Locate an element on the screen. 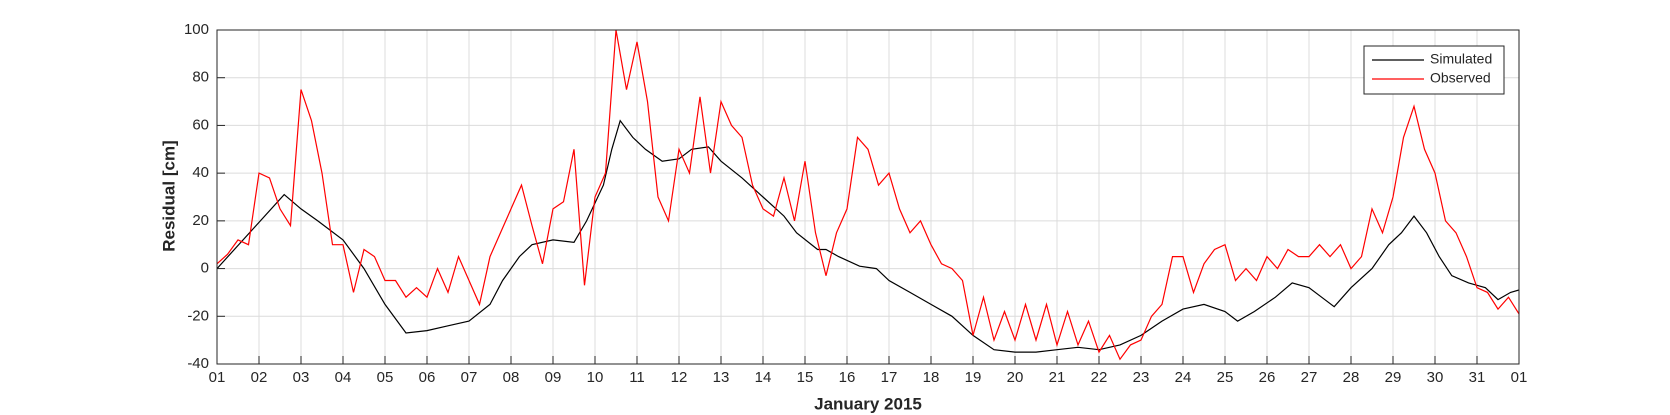  legend-label: Observed is located at coordinates (1460, 78).